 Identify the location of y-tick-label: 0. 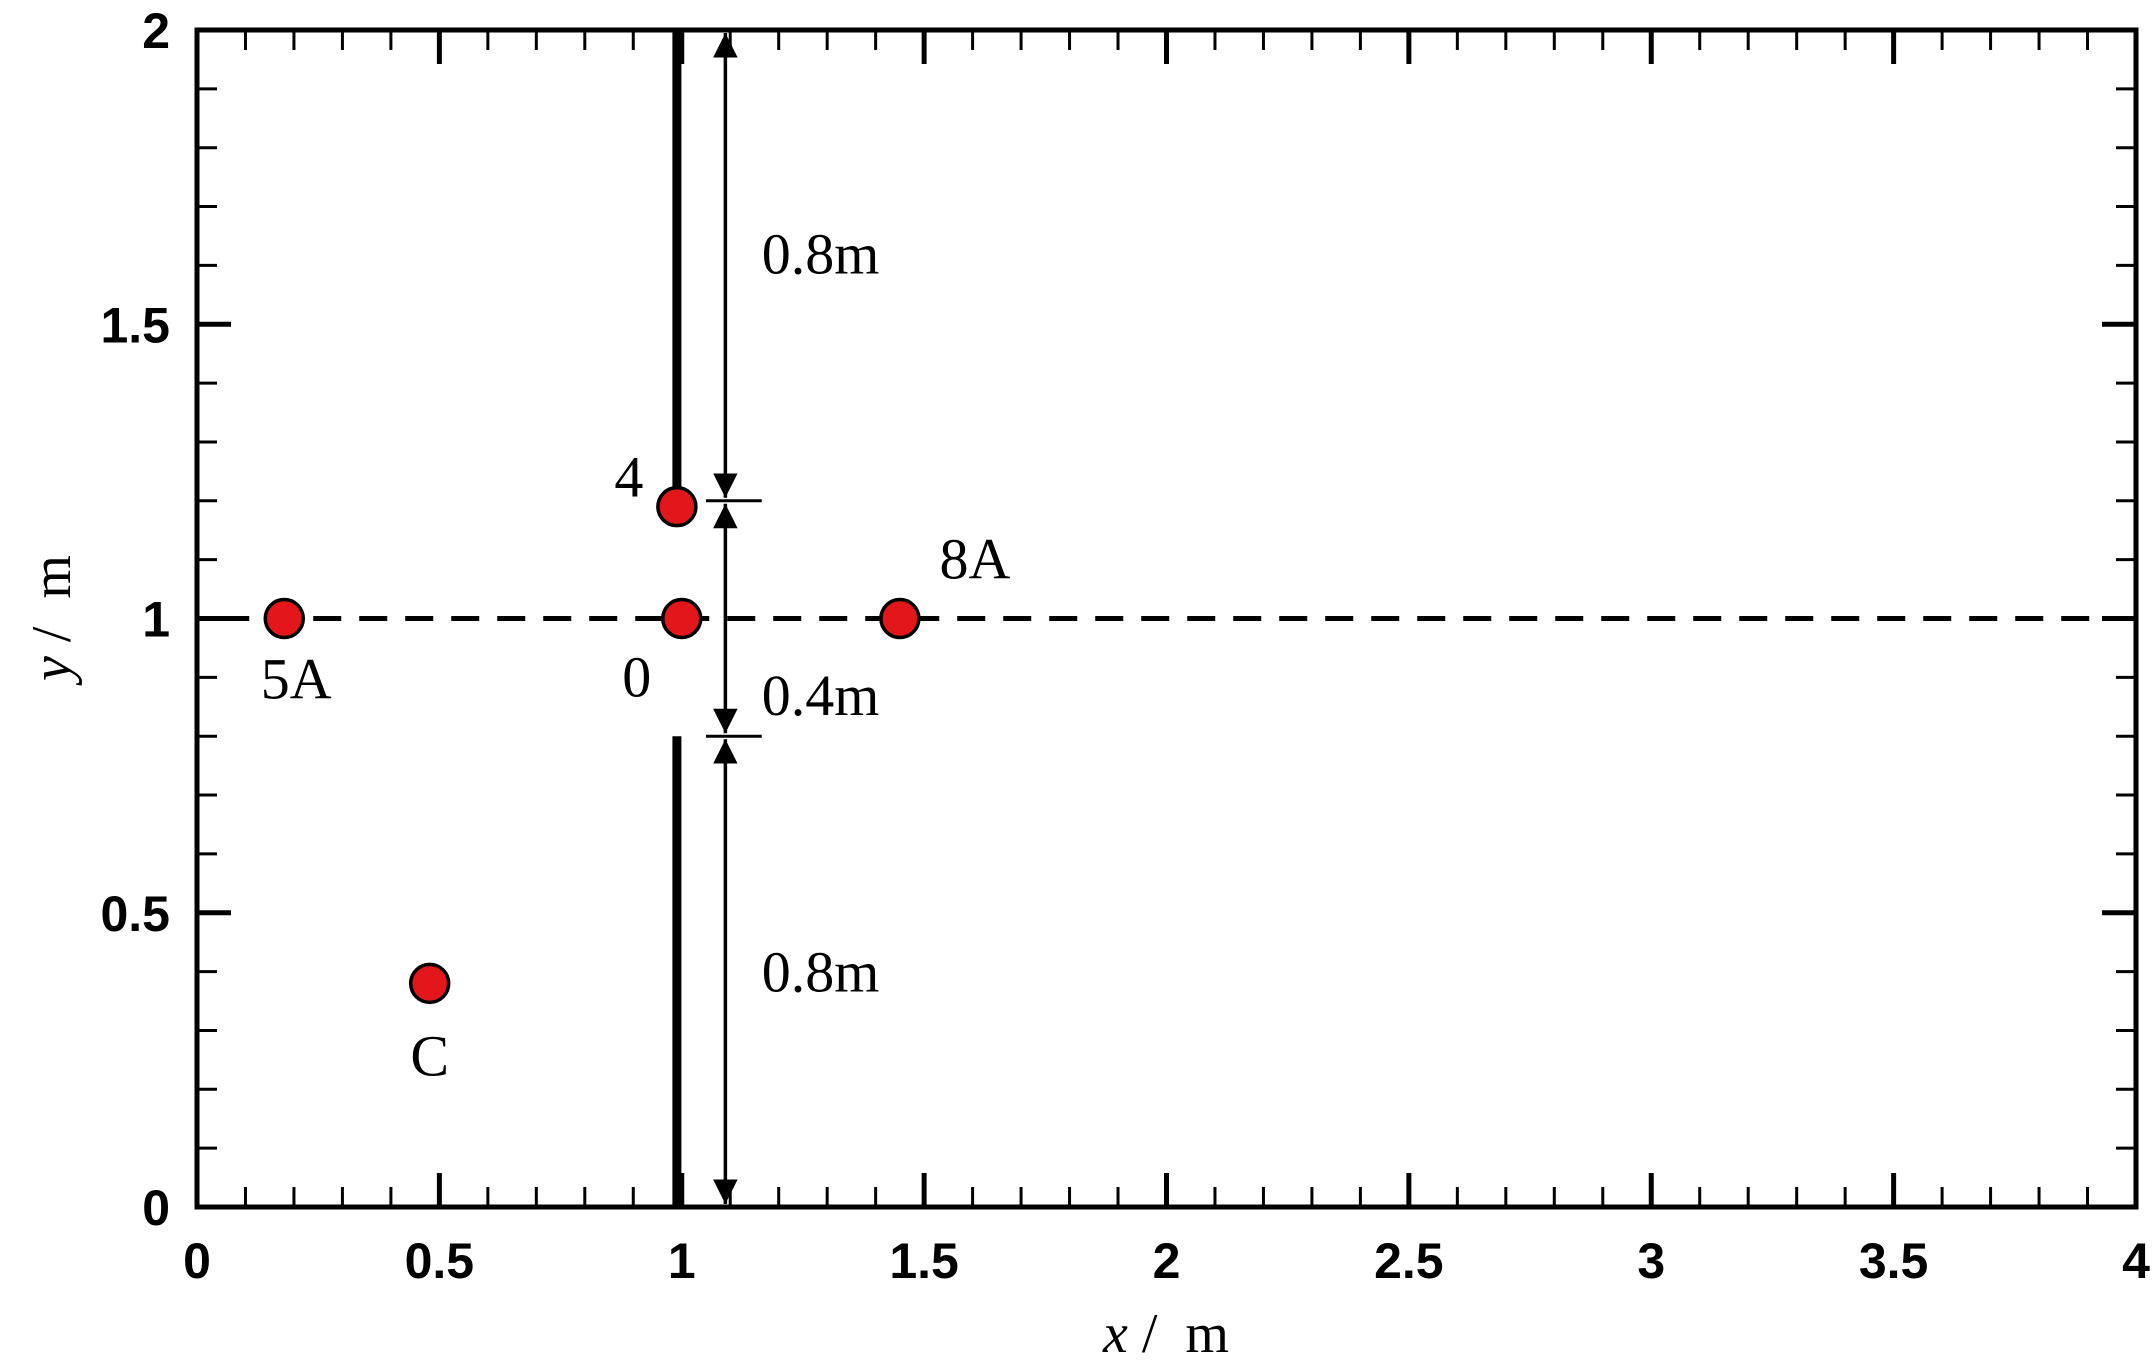
(156, 1208).